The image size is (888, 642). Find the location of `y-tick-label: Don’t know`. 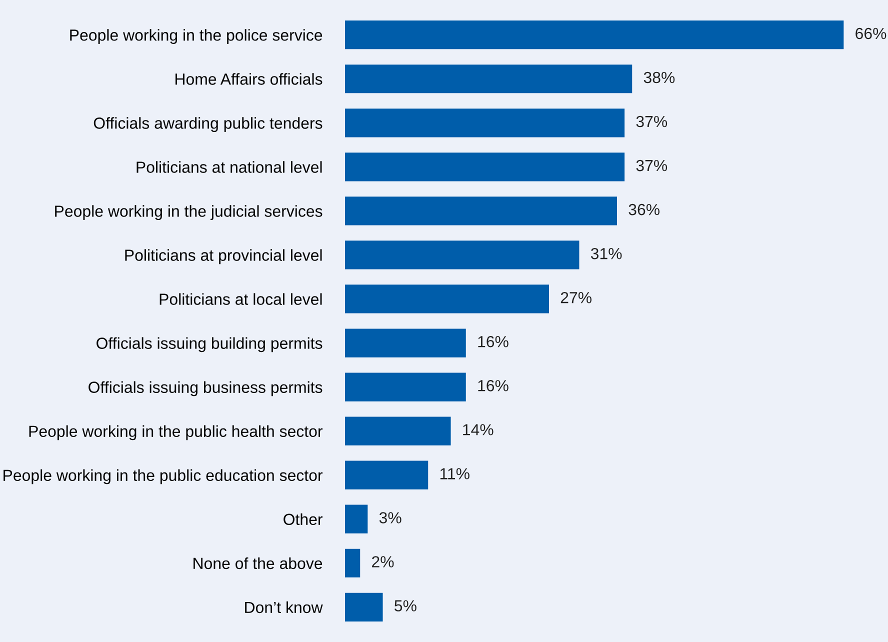

y-tick-label: Don’t know is located at coordinates (284, 607).